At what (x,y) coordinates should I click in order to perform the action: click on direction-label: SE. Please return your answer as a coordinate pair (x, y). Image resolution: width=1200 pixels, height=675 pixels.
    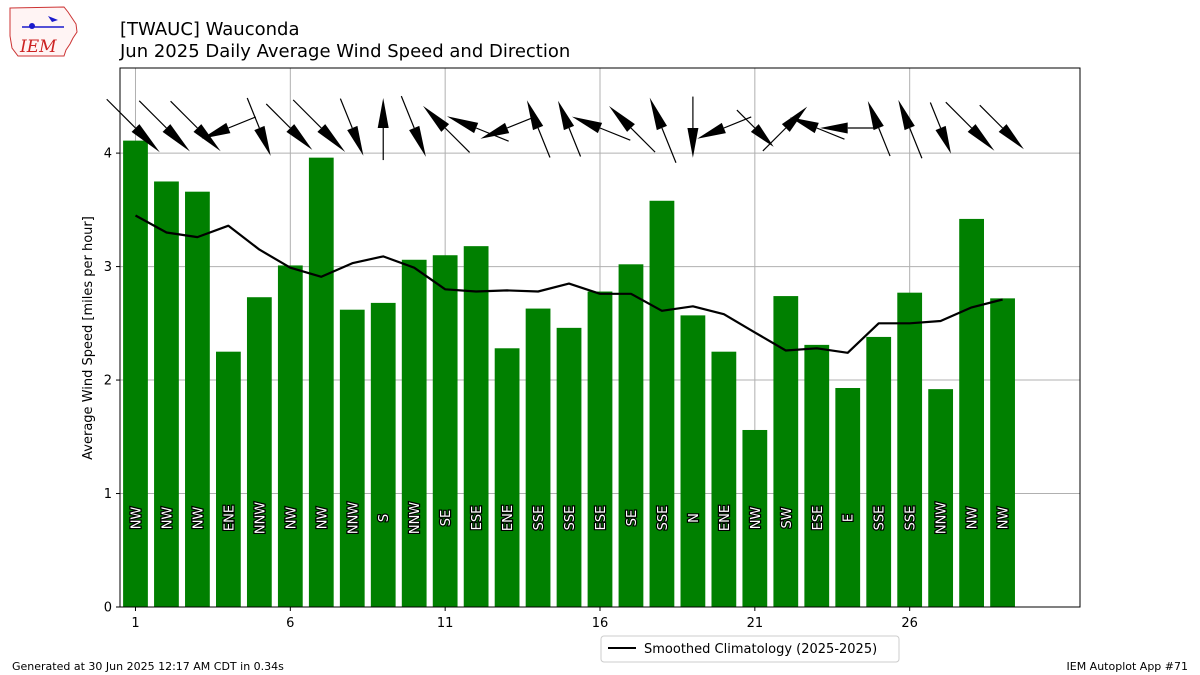
    Looking at the image, I should click on (446, 518).